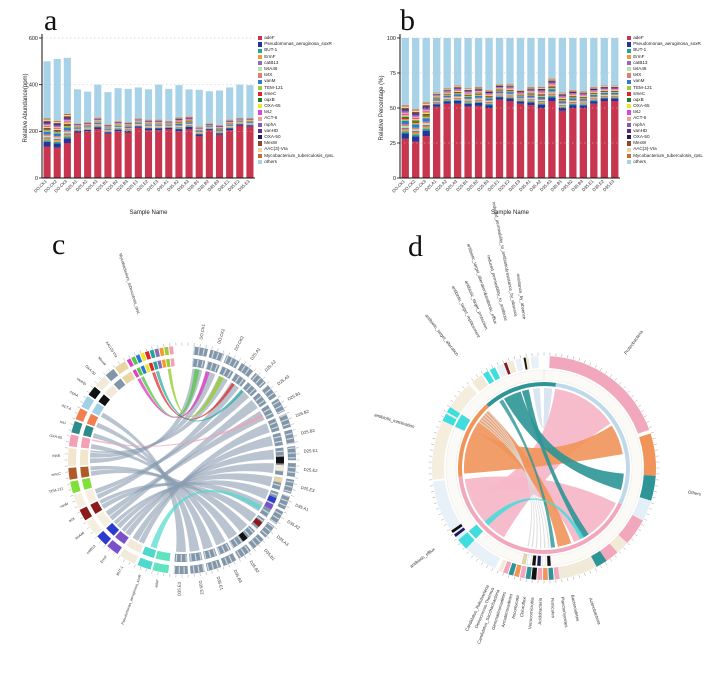  I want to click on bar-segment-tetJ, so click(499, 88).